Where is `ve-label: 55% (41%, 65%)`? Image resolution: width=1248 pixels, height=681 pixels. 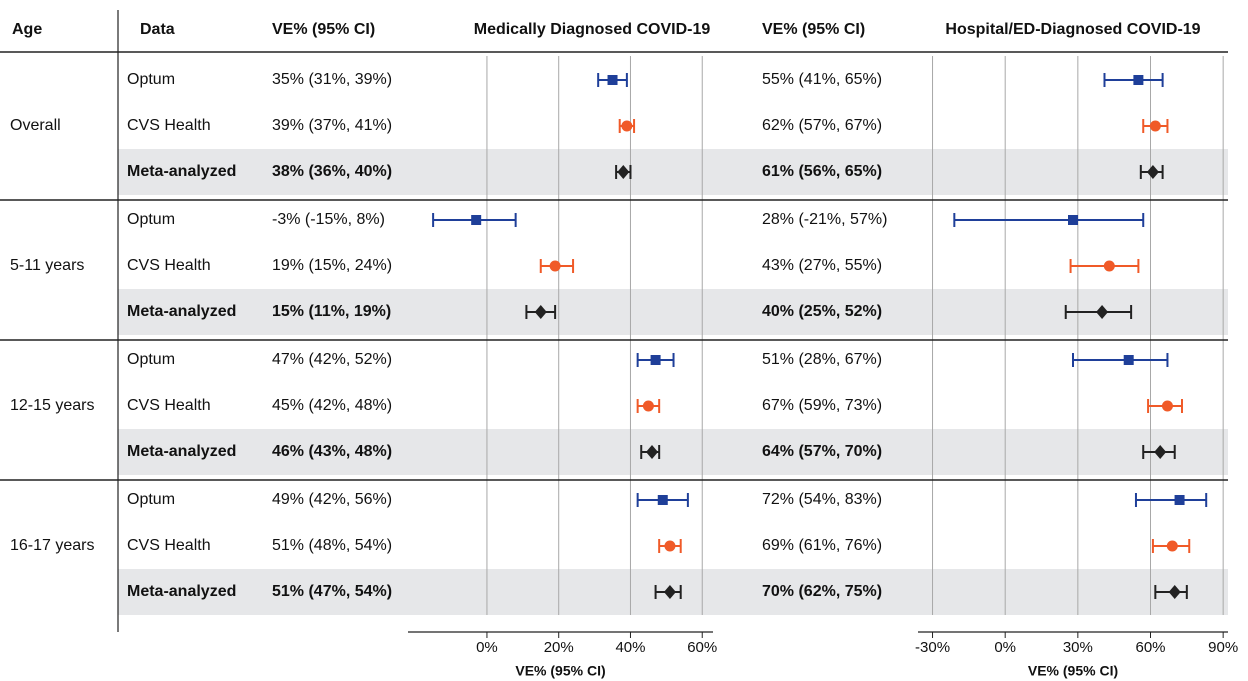 ve-label: 55% (41%, 65%) is located at coordinates (822, 79).